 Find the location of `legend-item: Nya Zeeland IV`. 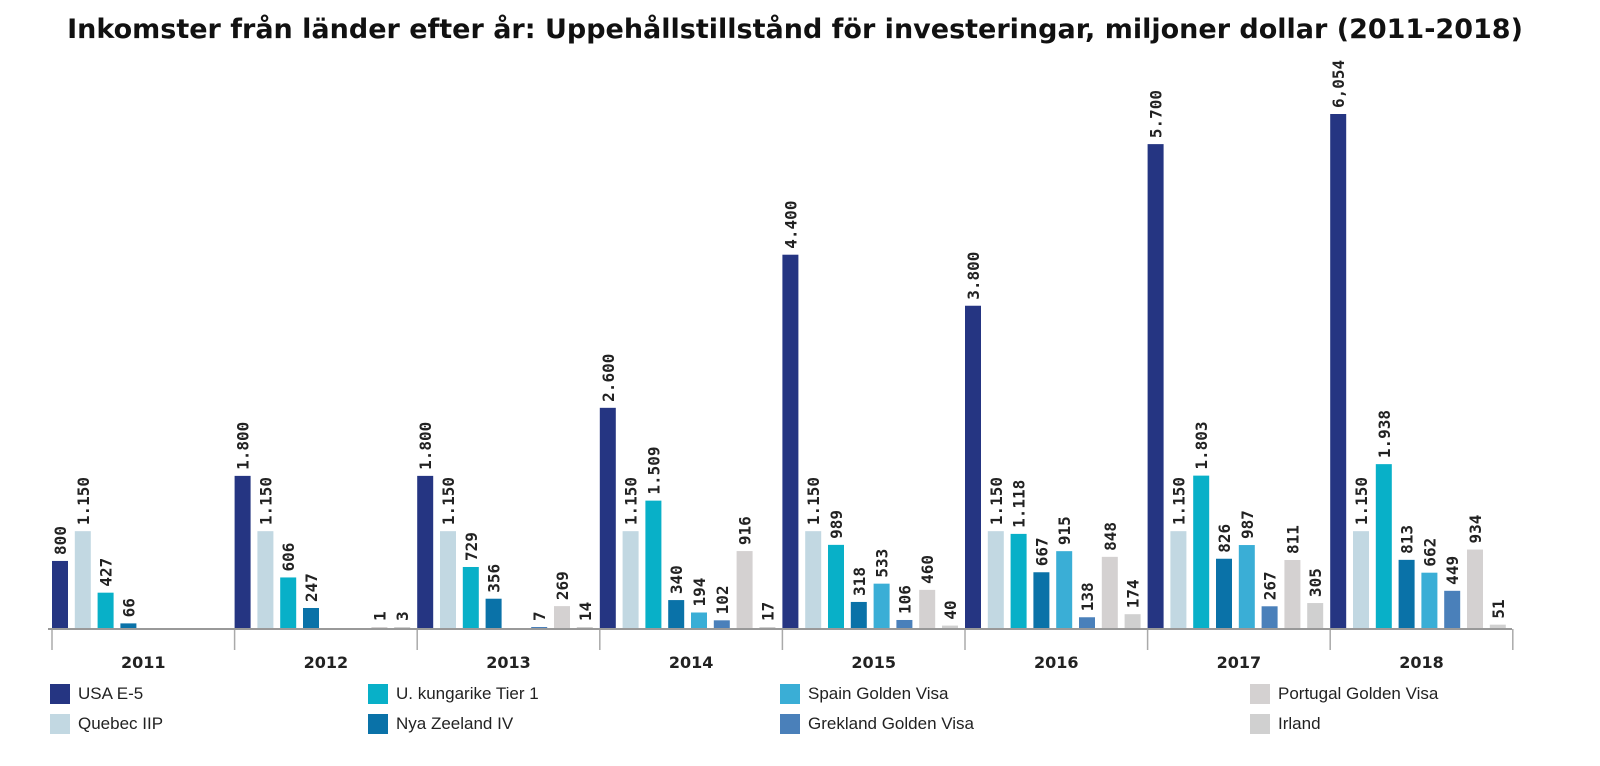

legend-item: Nya Zeeland IV is located at coordinates (440, 724).